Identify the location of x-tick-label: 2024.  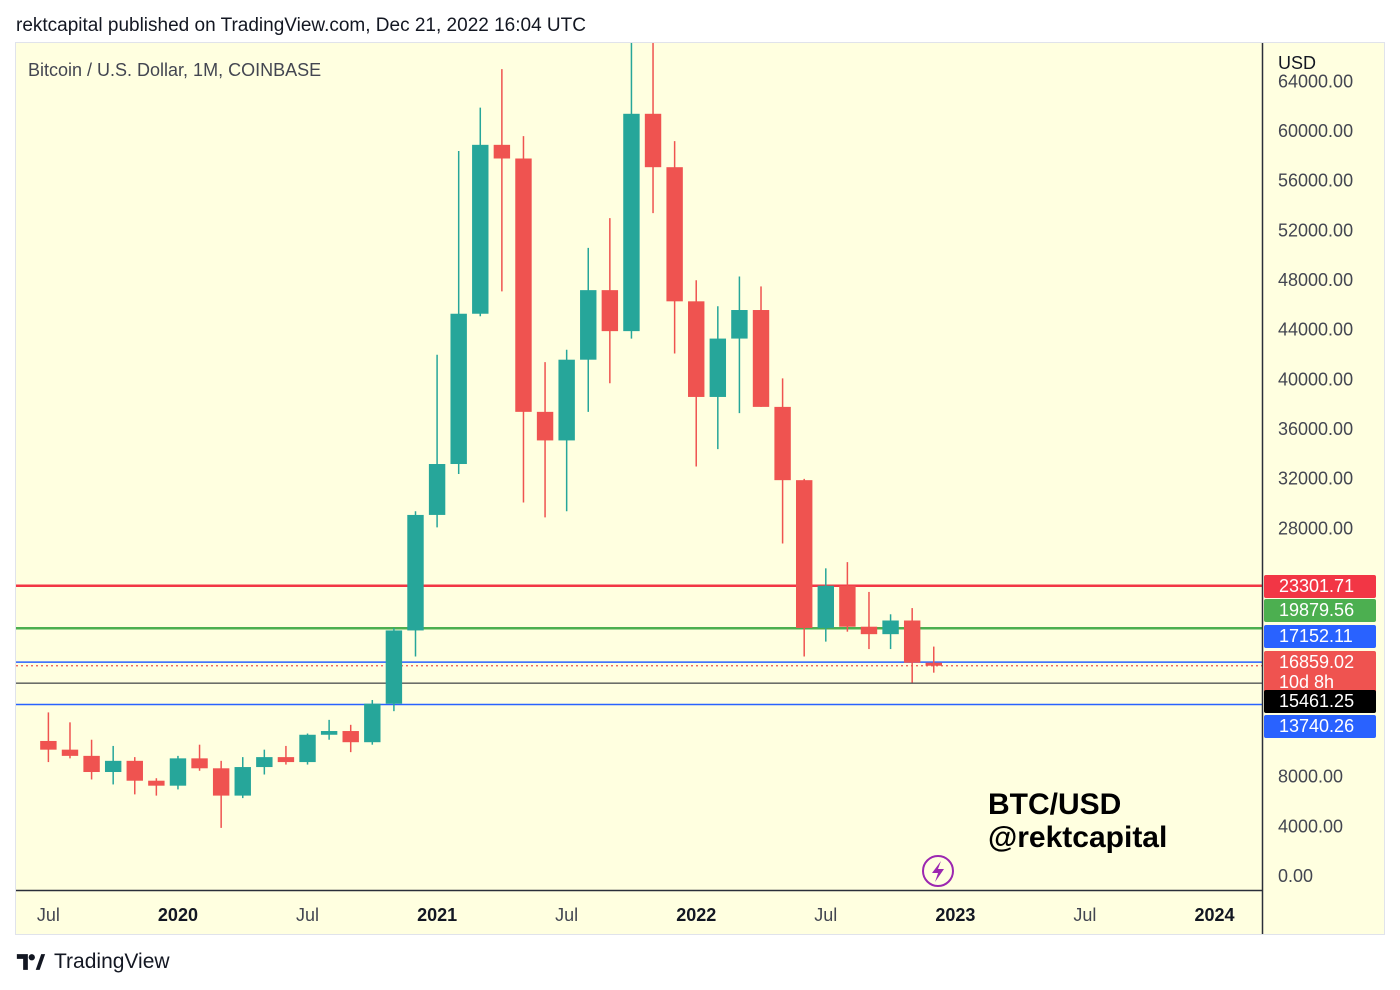
(1214, 915).